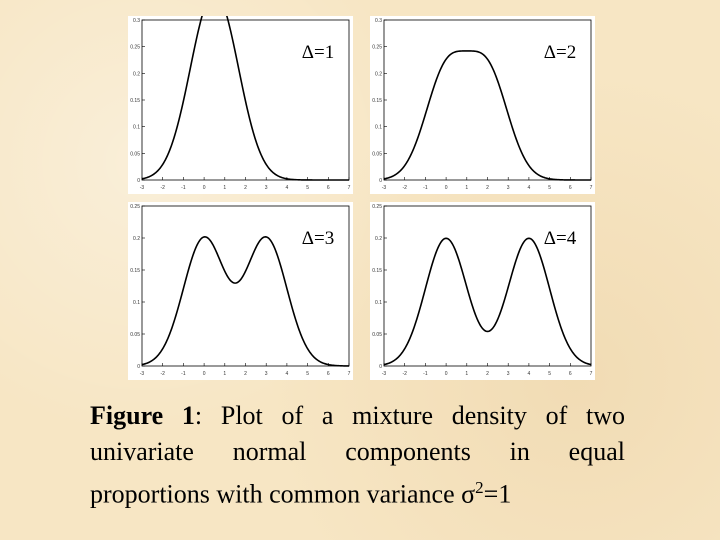  I want to click on caption-text-3-end: =1, so click(497, 494).